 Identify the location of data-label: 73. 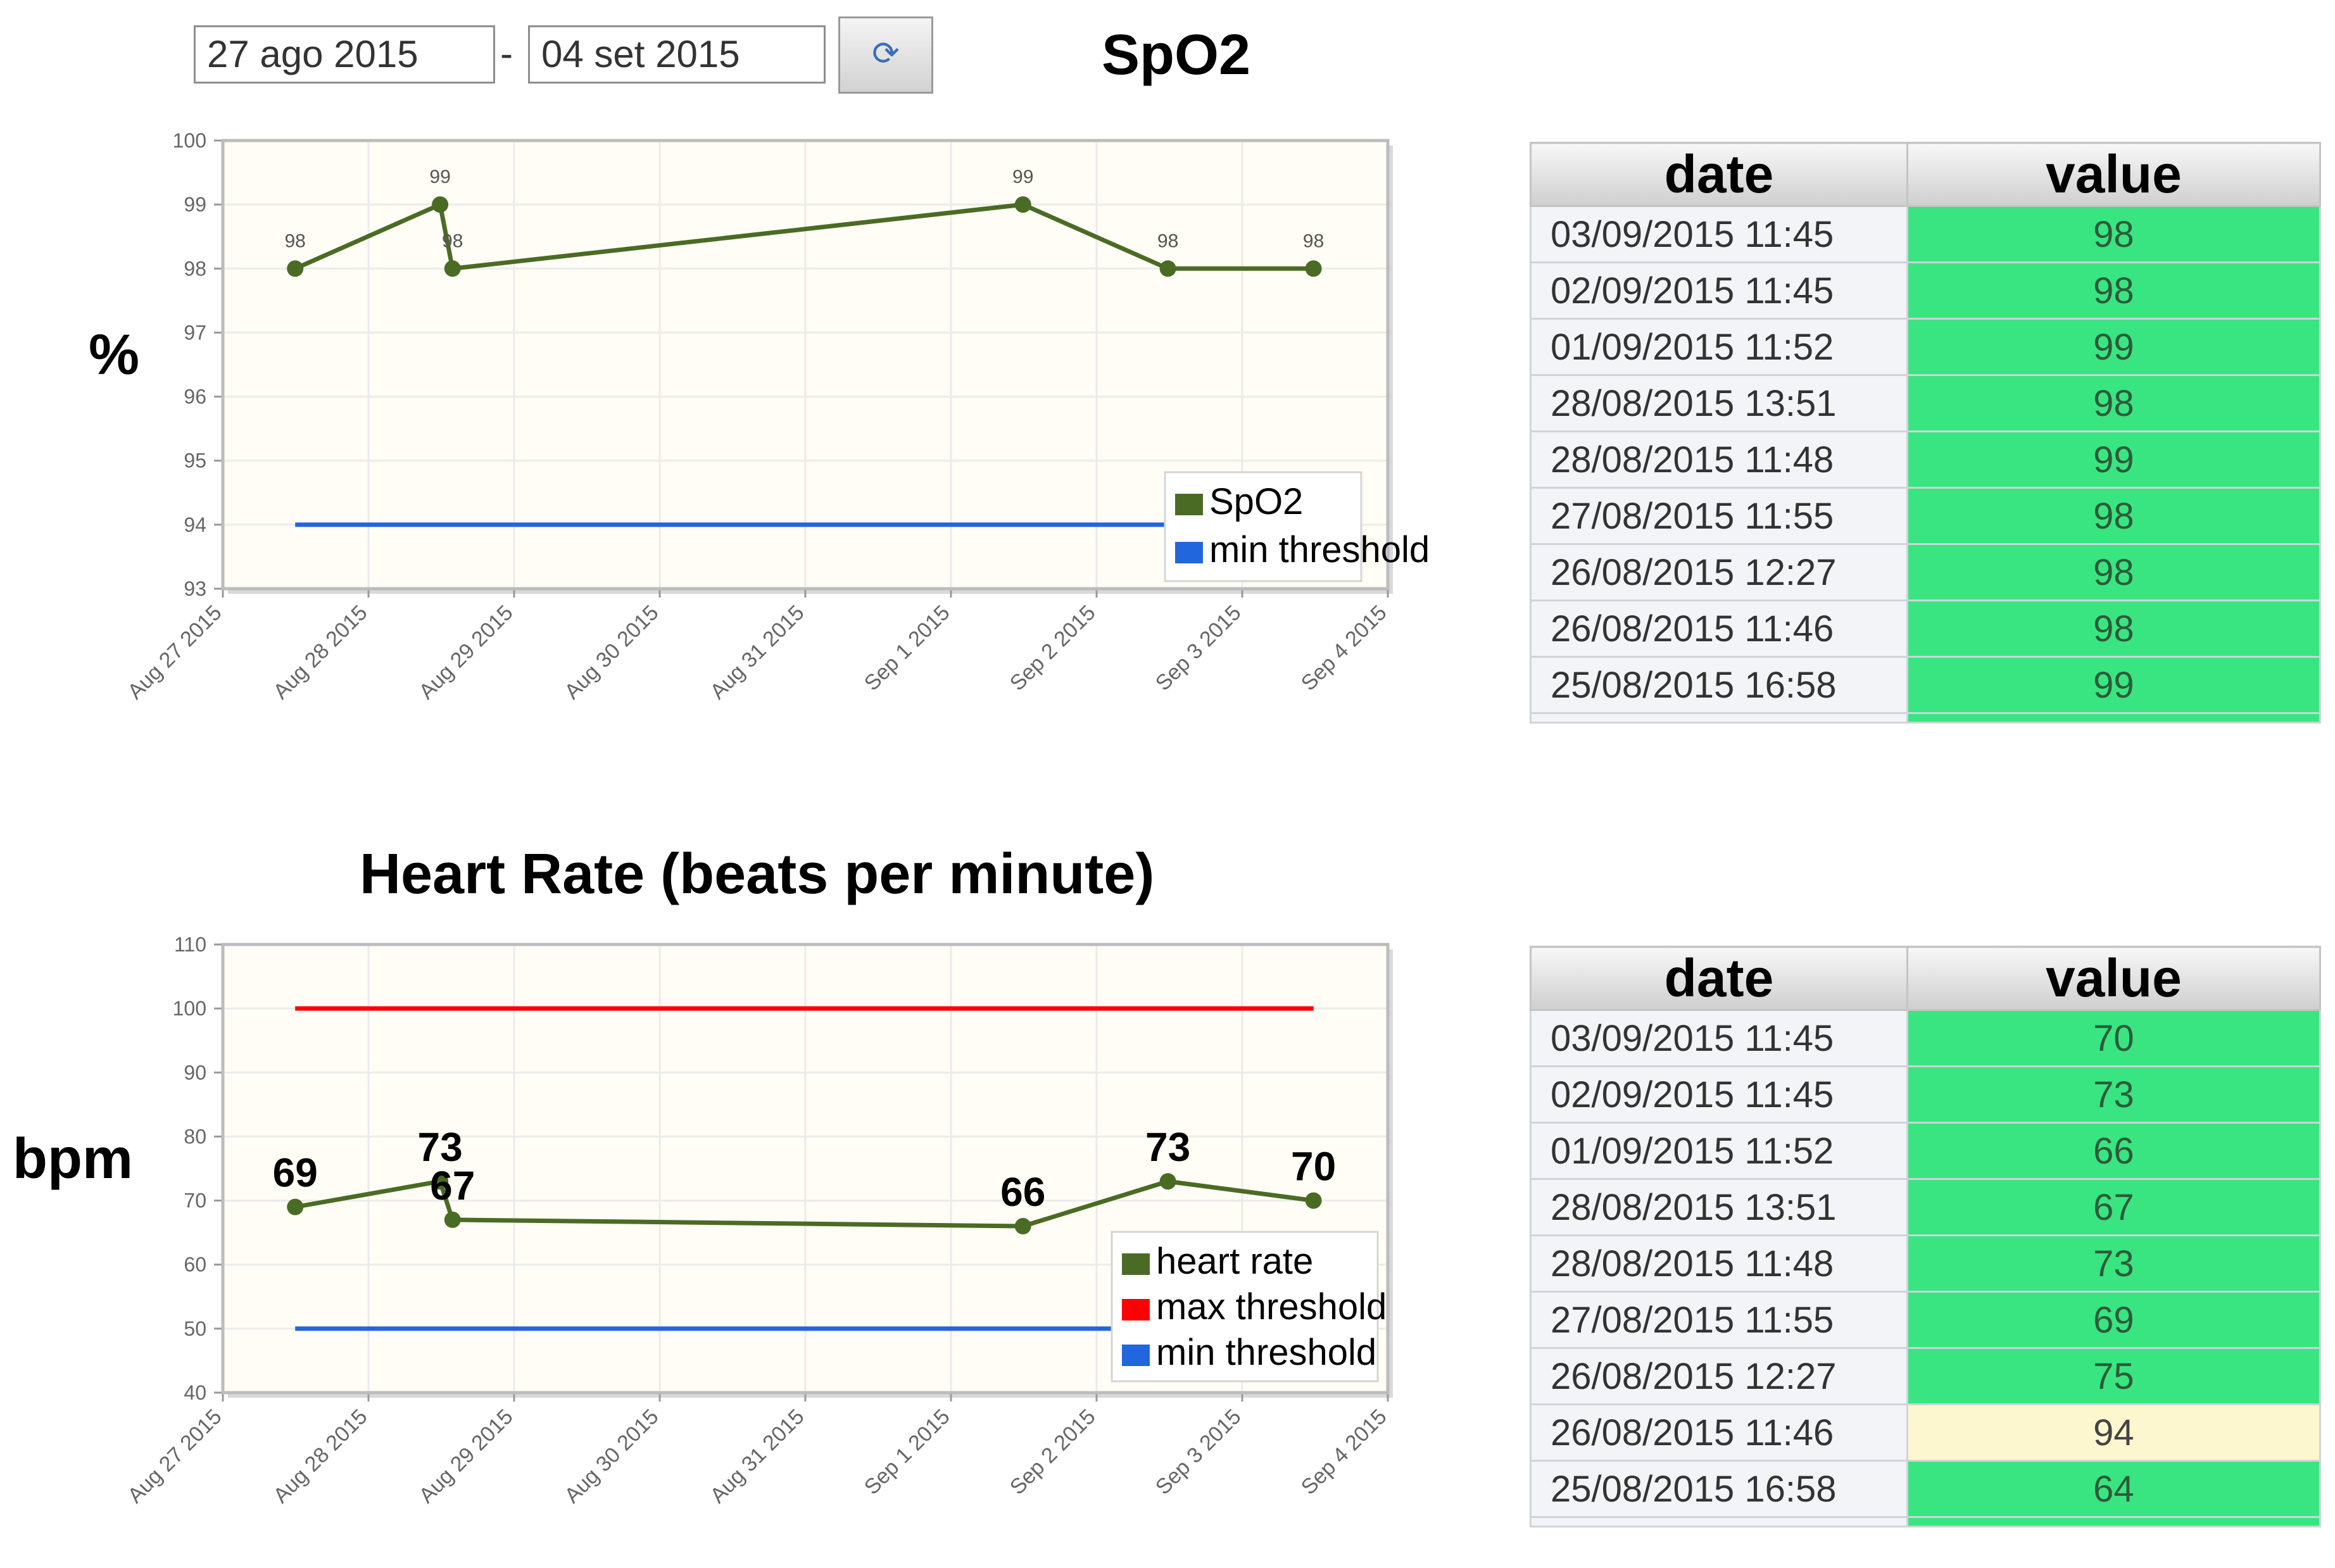
(1167, 1147).